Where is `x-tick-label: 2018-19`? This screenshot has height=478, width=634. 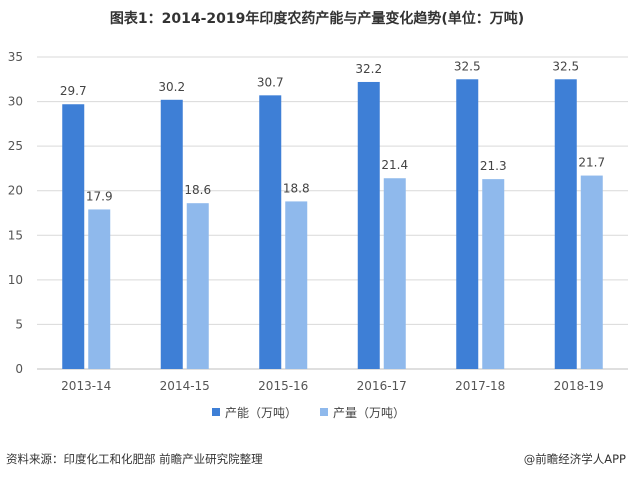
x-tick-label: 2018-19 is located at coordinates (579, 386).